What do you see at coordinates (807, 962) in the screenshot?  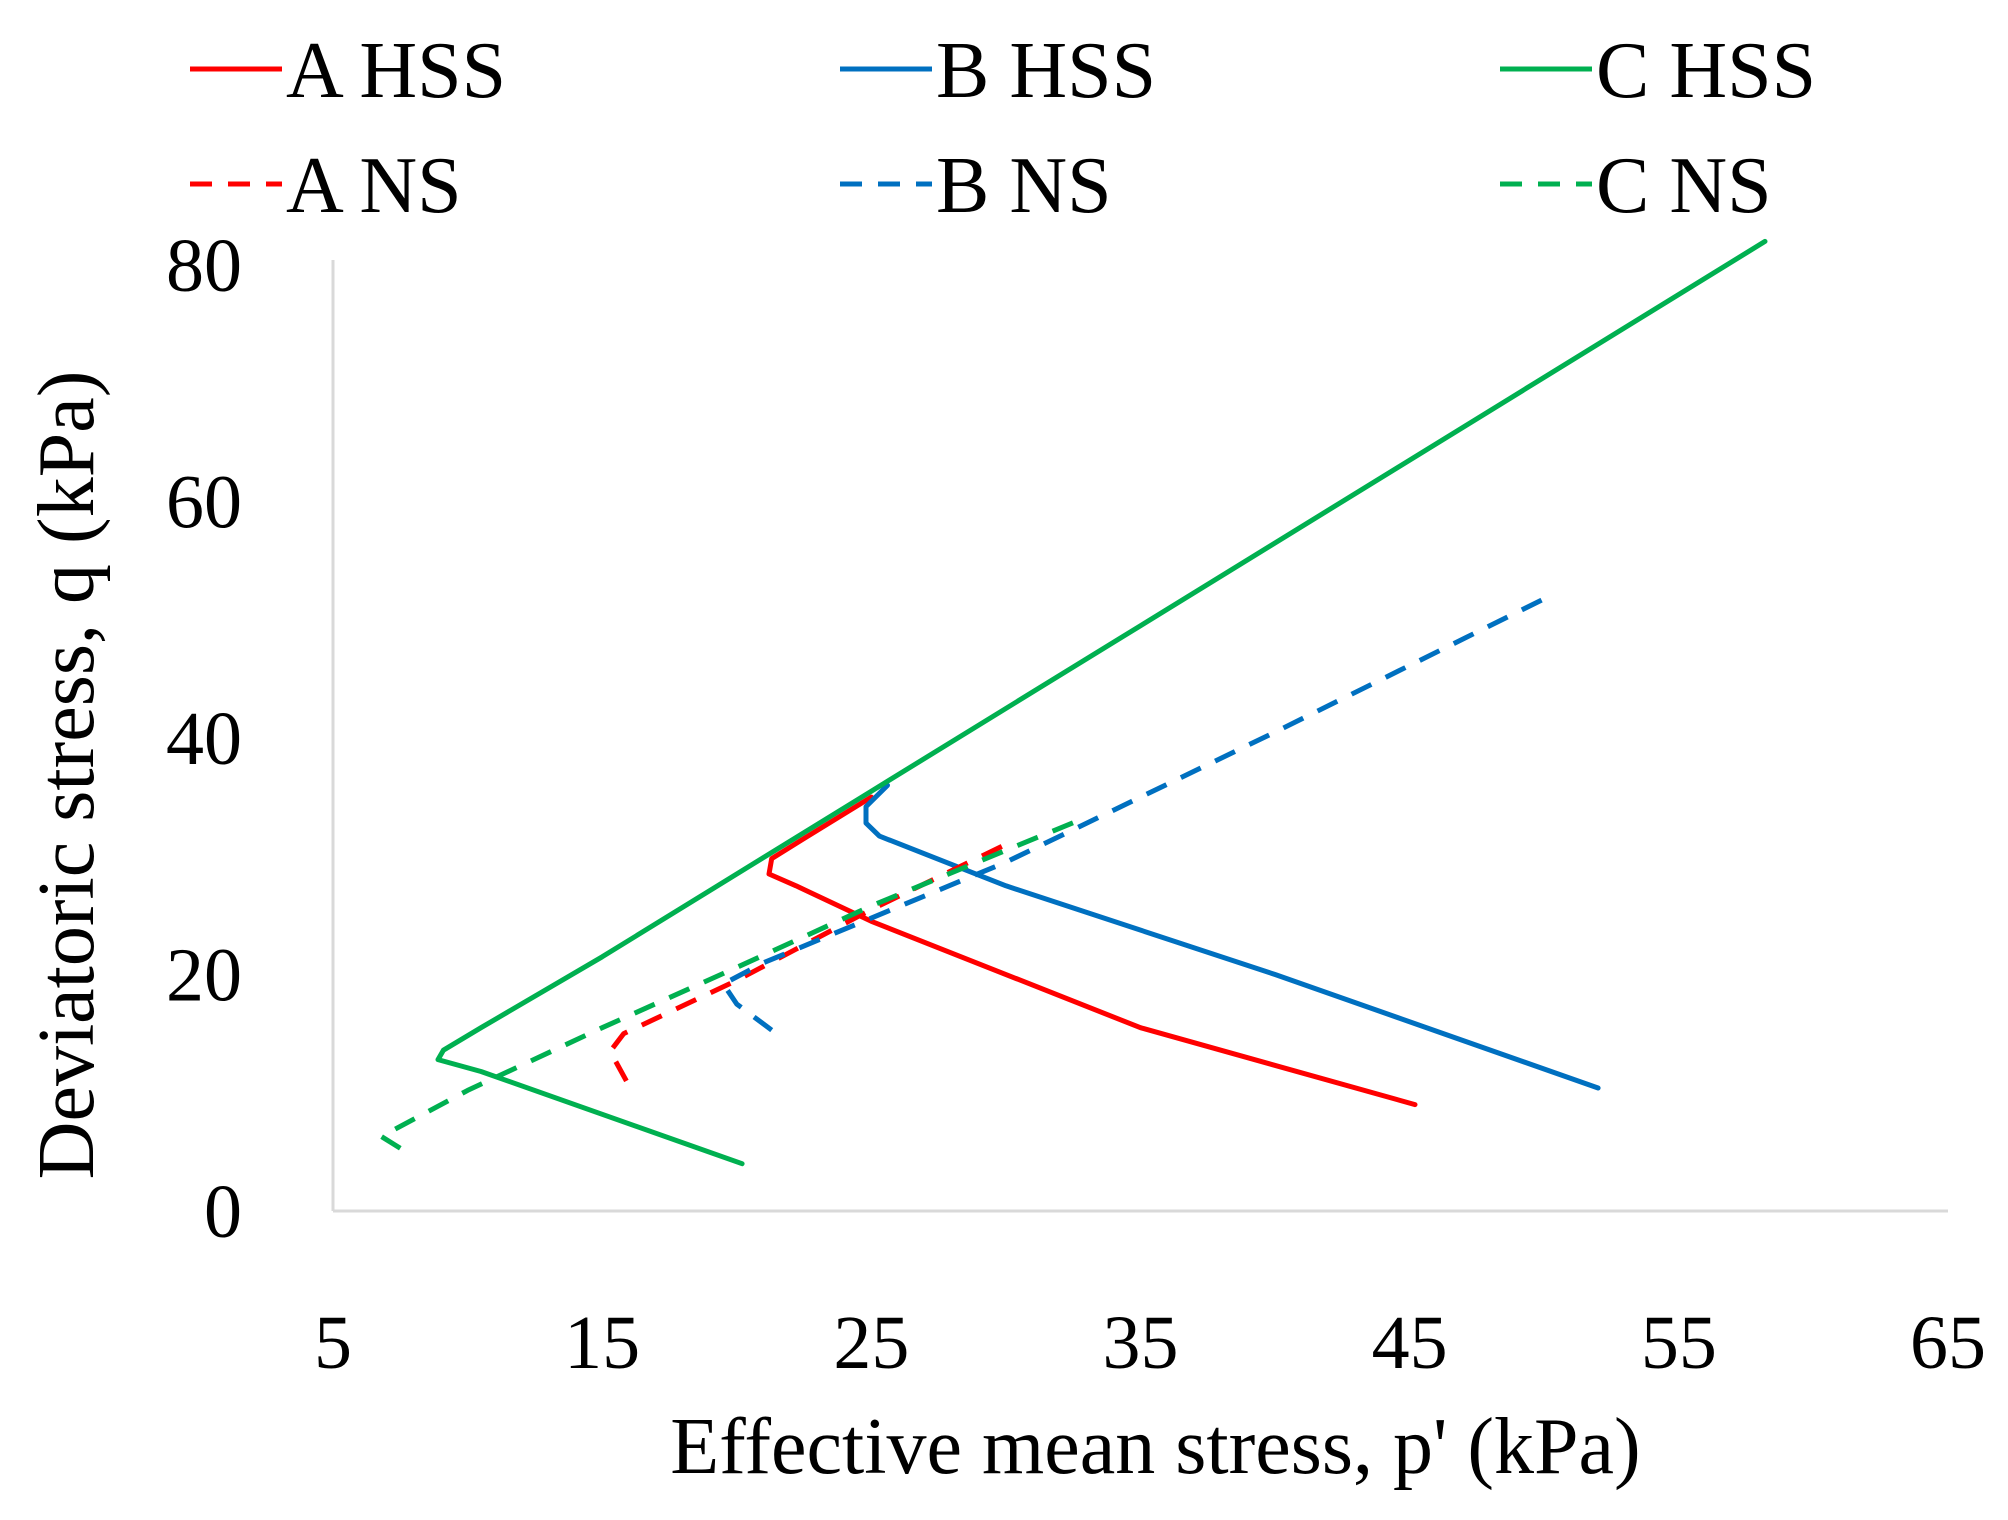 I see `series-line-a-ns` at bounding box center [807, 962].